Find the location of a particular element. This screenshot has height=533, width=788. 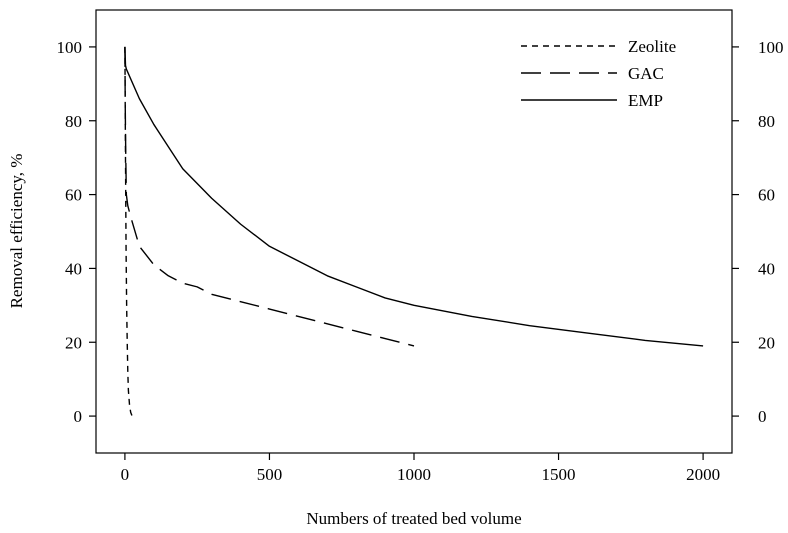

y-right-tick-label: 80 is located at coordinates (766, 121).